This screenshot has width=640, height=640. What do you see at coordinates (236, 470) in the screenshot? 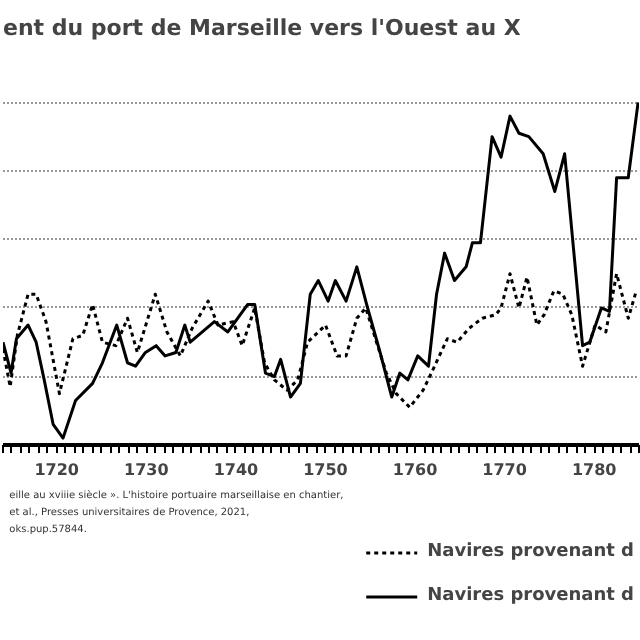
I see `x-tick-label: 1740` at bounding box center [236, 470].